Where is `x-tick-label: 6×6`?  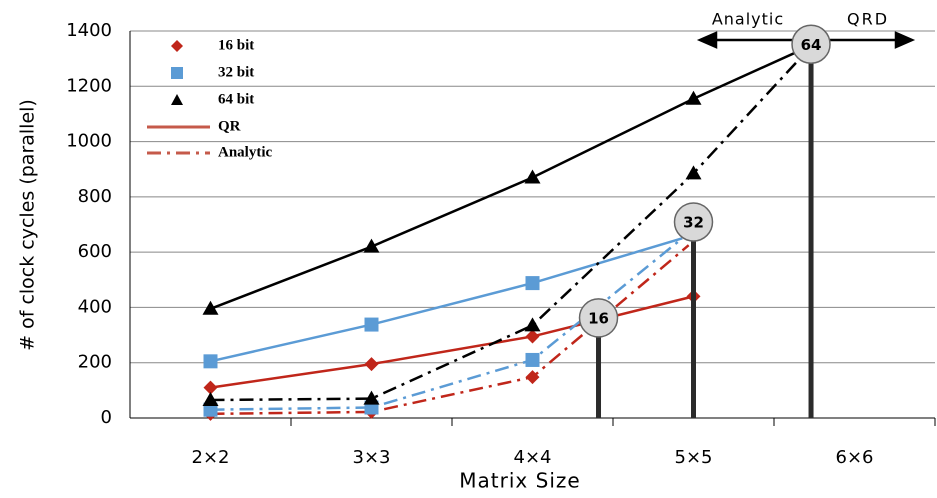 x-tick-label: 6×6 is located at coordinates (855, 457).